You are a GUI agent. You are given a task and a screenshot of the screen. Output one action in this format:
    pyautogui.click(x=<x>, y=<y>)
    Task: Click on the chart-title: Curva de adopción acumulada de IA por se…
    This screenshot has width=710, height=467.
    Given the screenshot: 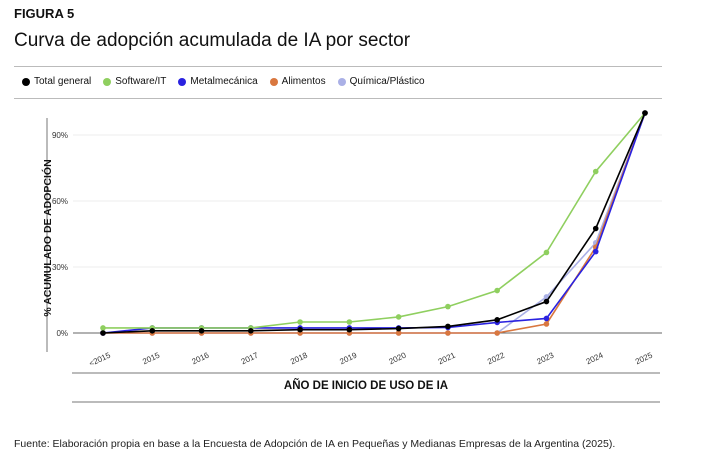 What is the action you would take?
    pyautogui.click(x=212, y=40)
    